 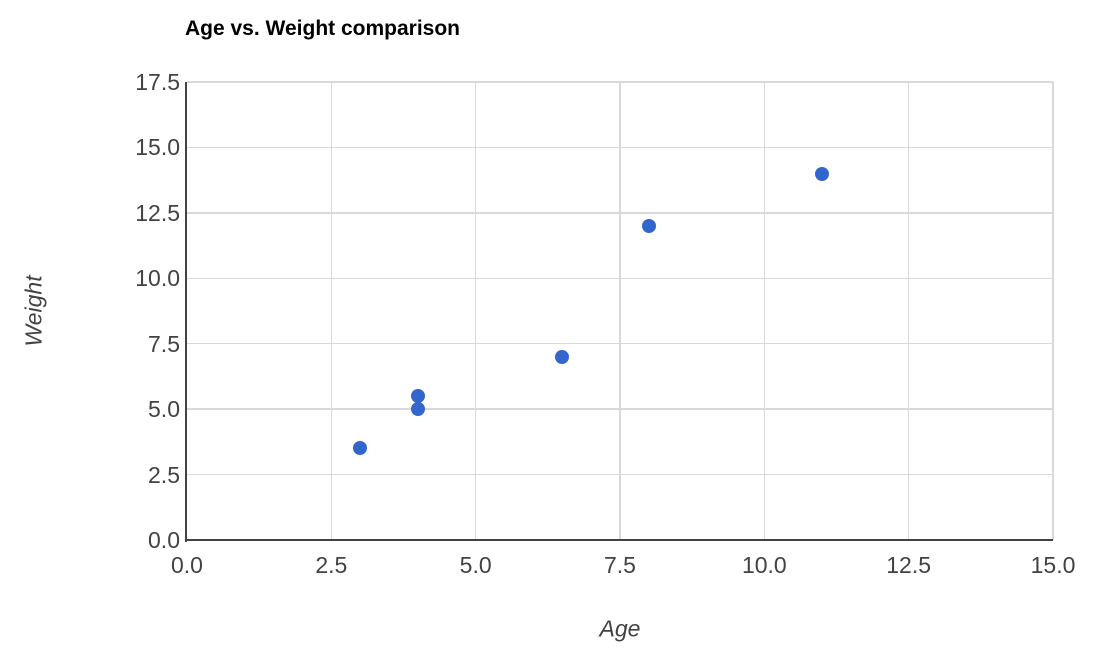 What do you see at coordinates (620, 628) in the screenshot?
I see `x-axis-label: Age` at bounding box center [620, 628].